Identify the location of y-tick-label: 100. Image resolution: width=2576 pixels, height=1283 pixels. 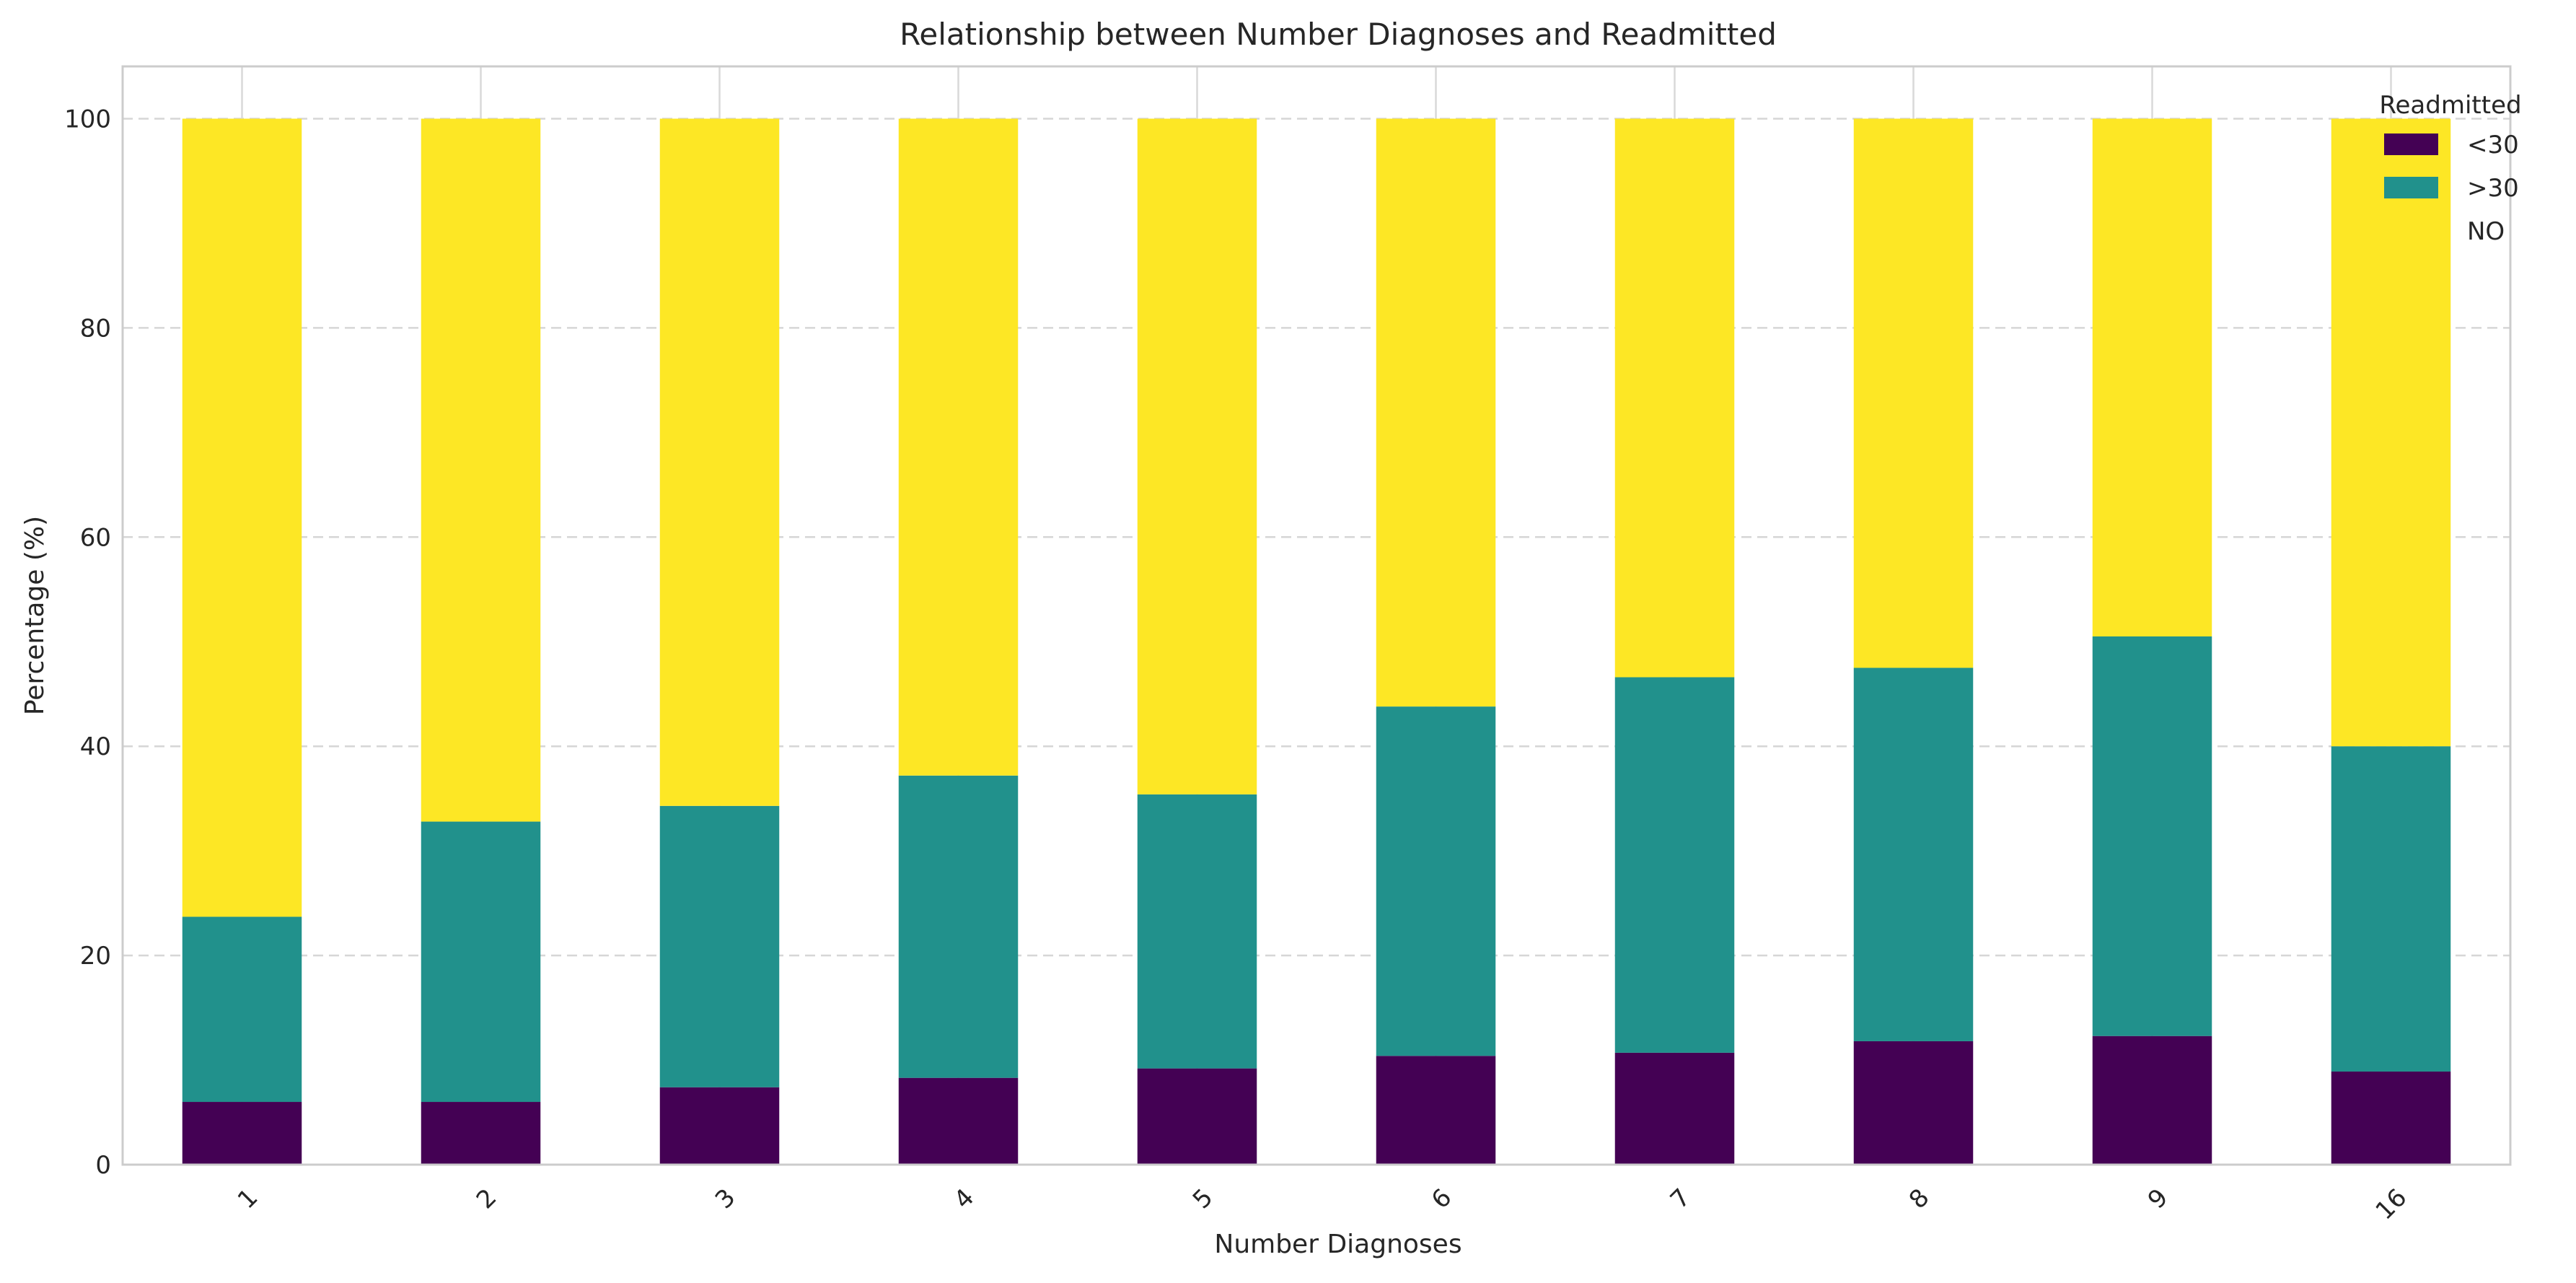
(87, 119).